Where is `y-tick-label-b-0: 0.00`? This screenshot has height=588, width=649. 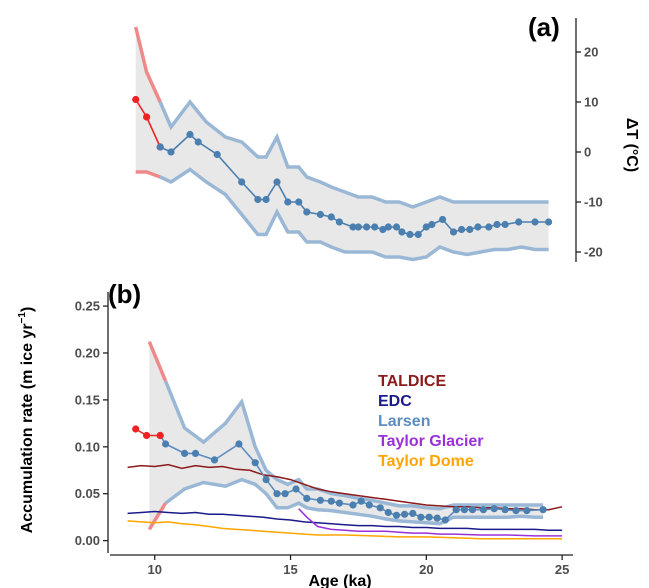
y-tick-label-b-0: 0.00 is located at coordinates (87, 540).